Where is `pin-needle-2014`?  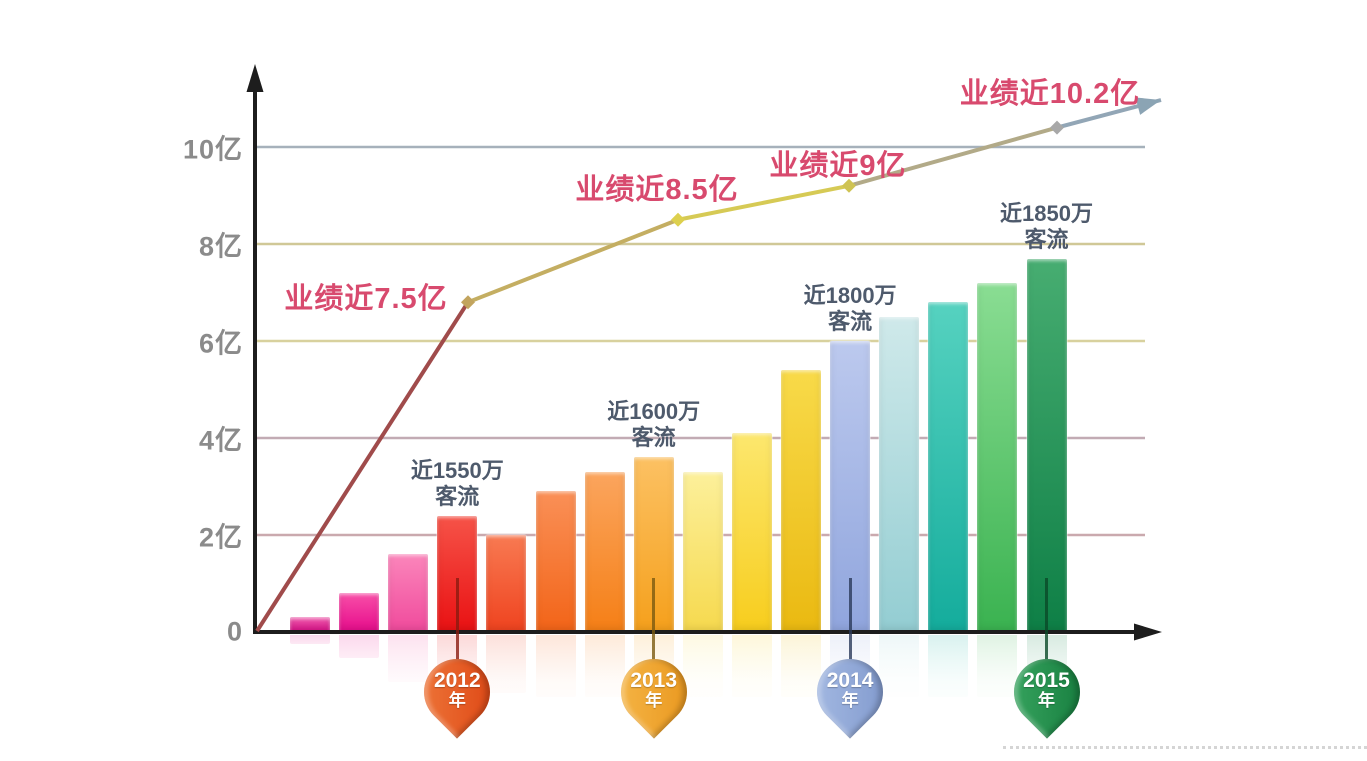
pin-needle-2014 is located at coordinates (850, 624).